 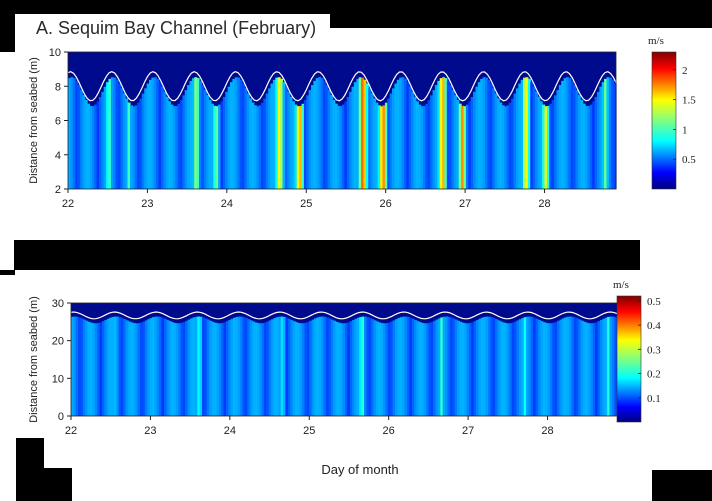 I want to click on colorbar-tick-label: 1.5, so click(x=689, y=101).